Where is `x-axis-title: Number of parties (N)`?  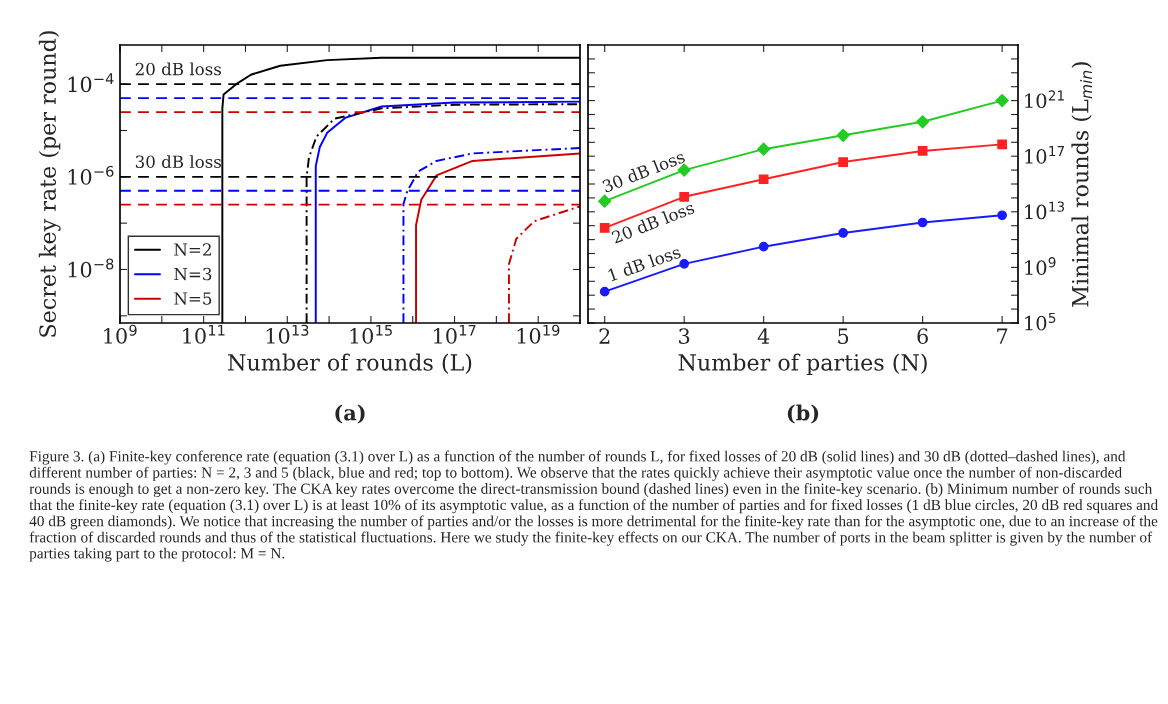 x-axis-title: Number of parties (N) is located at coordinates (802, 364).